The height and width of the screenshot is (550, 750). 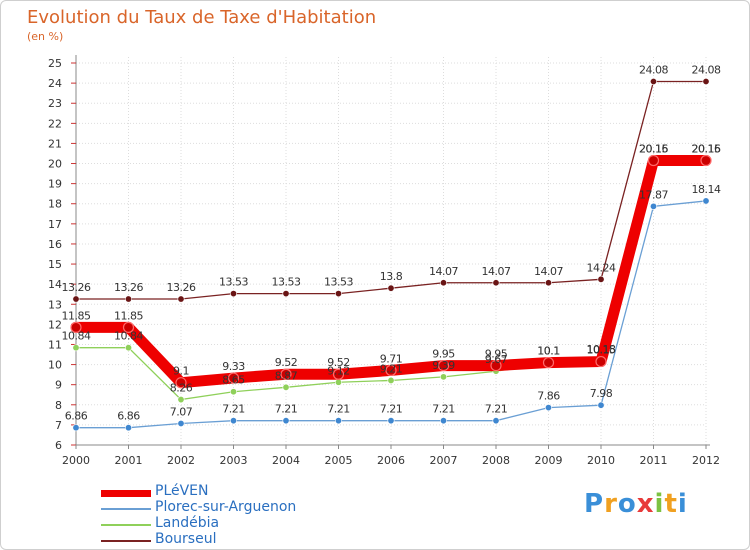 What do you see at coordinates (128, 416) in the screenshot?
I see `data-label-plorec-sur-arguenon-2001: 6.86` at bounding box center [128, 416].